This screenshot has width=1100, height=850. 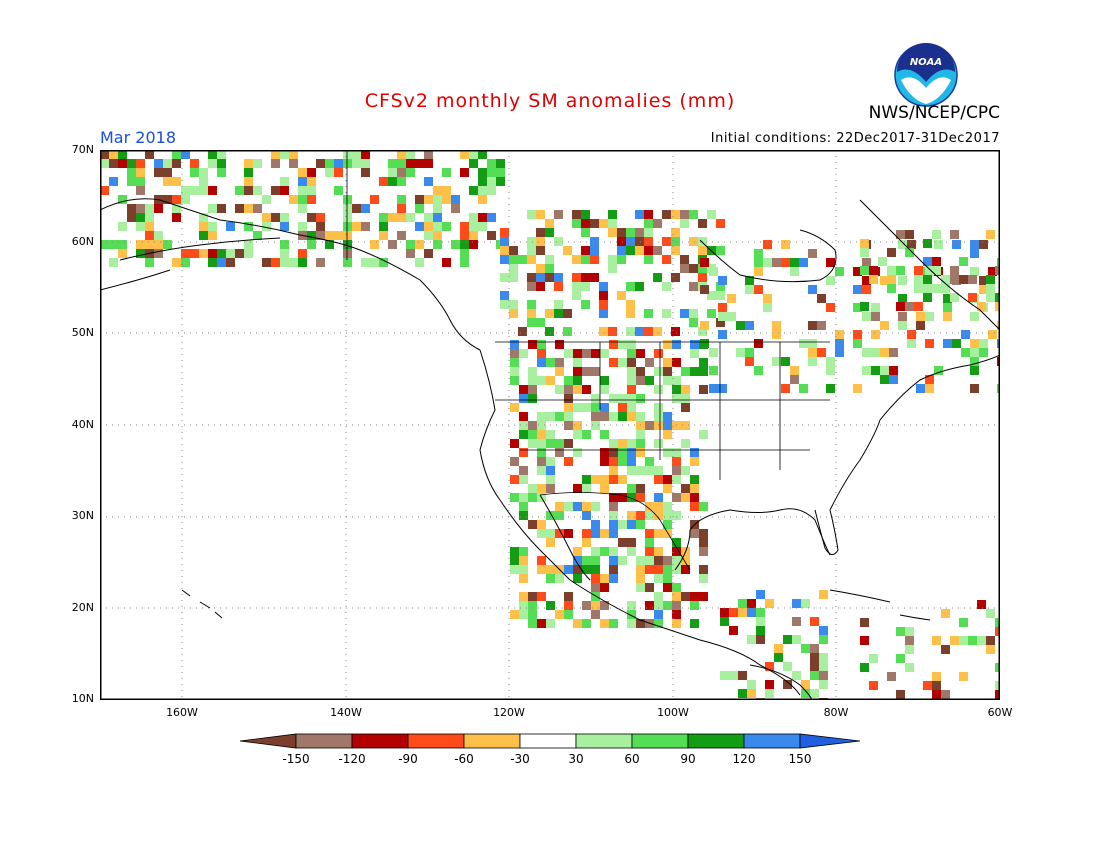 I want to click on legend-tick-label: 150, so click(x=800, y=759).